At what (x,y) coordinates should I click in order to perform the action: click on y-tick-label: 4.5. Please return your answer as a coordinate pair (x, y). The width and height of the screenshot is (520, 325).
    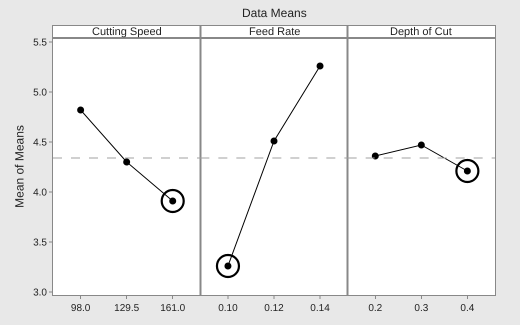
    Looking at the image, I should click on (40, 143).